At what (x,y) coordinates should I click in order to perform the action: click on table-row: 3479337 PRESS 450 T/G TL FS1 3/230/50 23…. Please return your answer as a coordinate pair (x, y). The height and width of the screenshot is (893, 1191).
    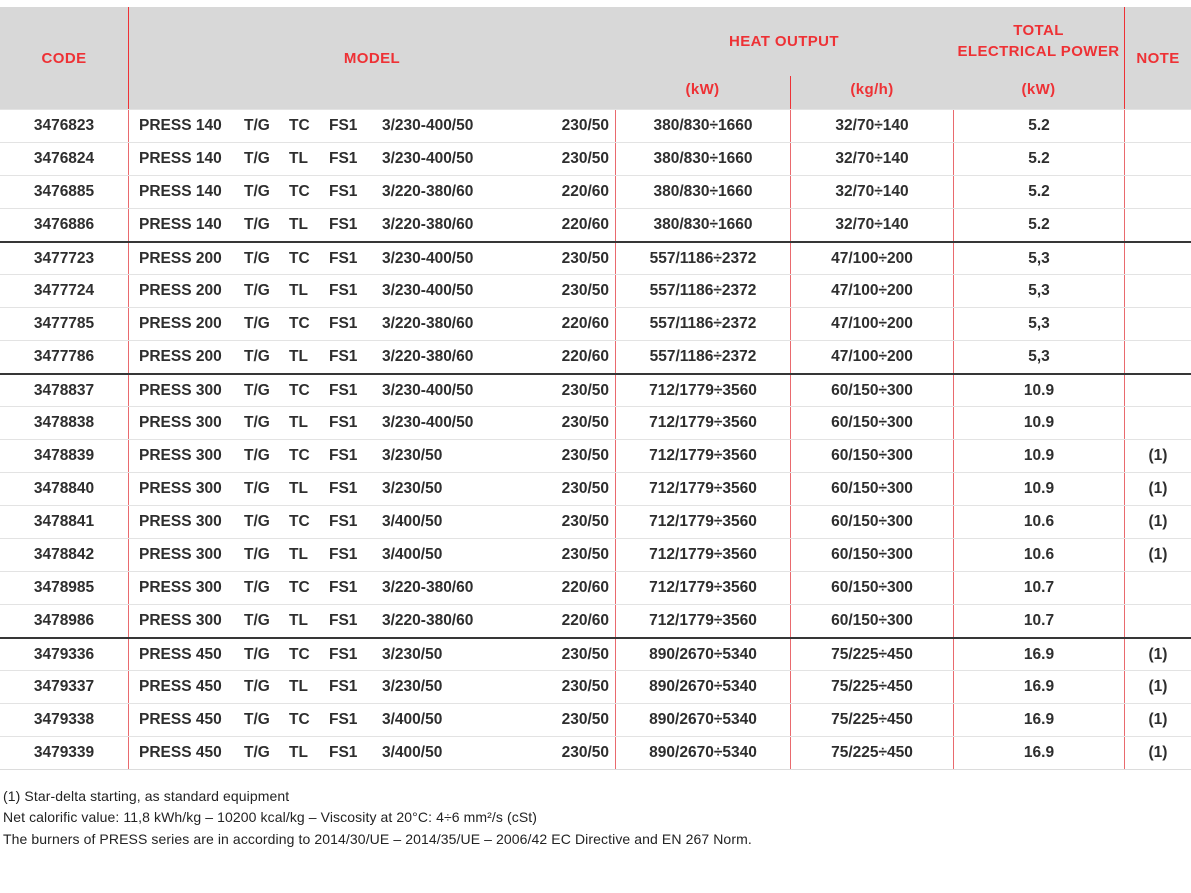
    Looking at the image, I should click on (595, 686).